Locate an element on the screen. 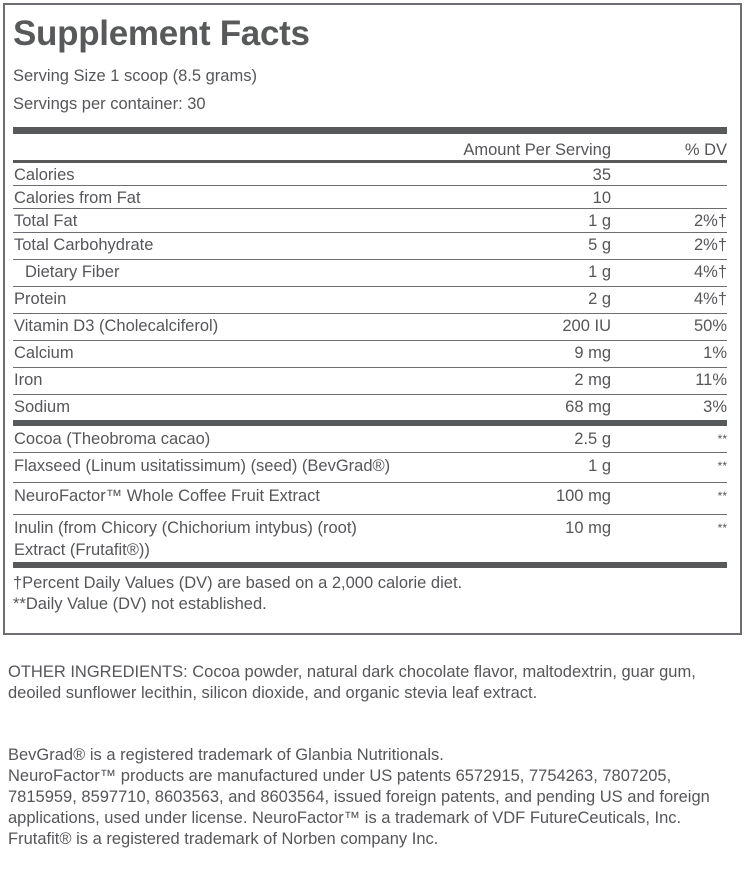  row-amount: 2 g is located at coordinates (599, 299).